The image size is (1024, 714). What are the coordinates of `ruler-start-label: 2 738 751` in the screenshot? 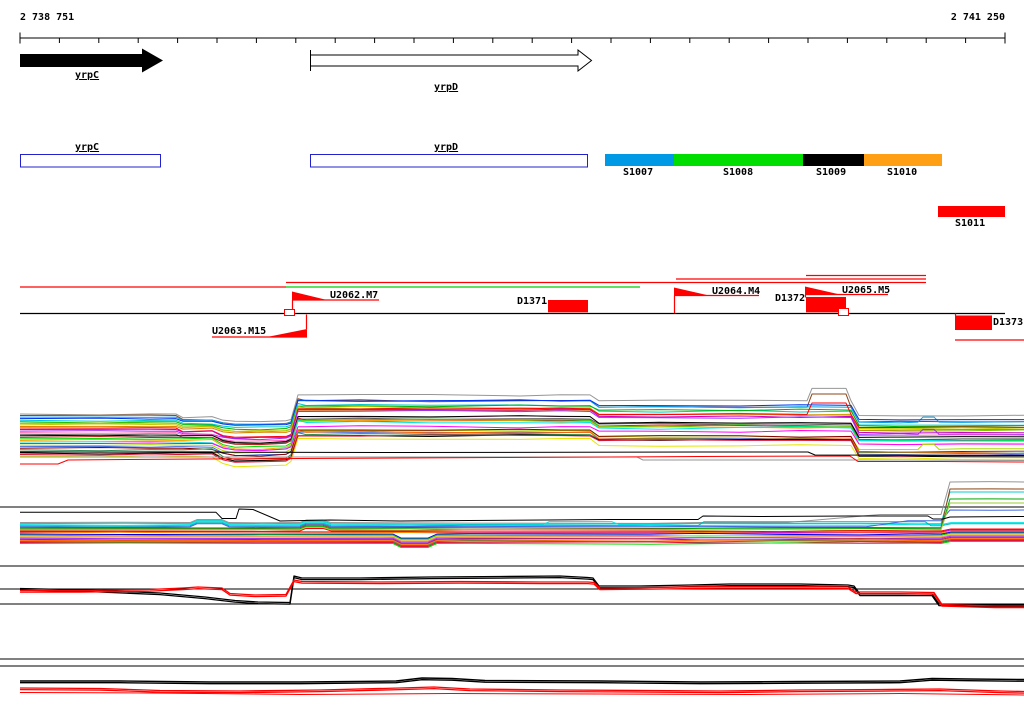 It's located at (47, 17).